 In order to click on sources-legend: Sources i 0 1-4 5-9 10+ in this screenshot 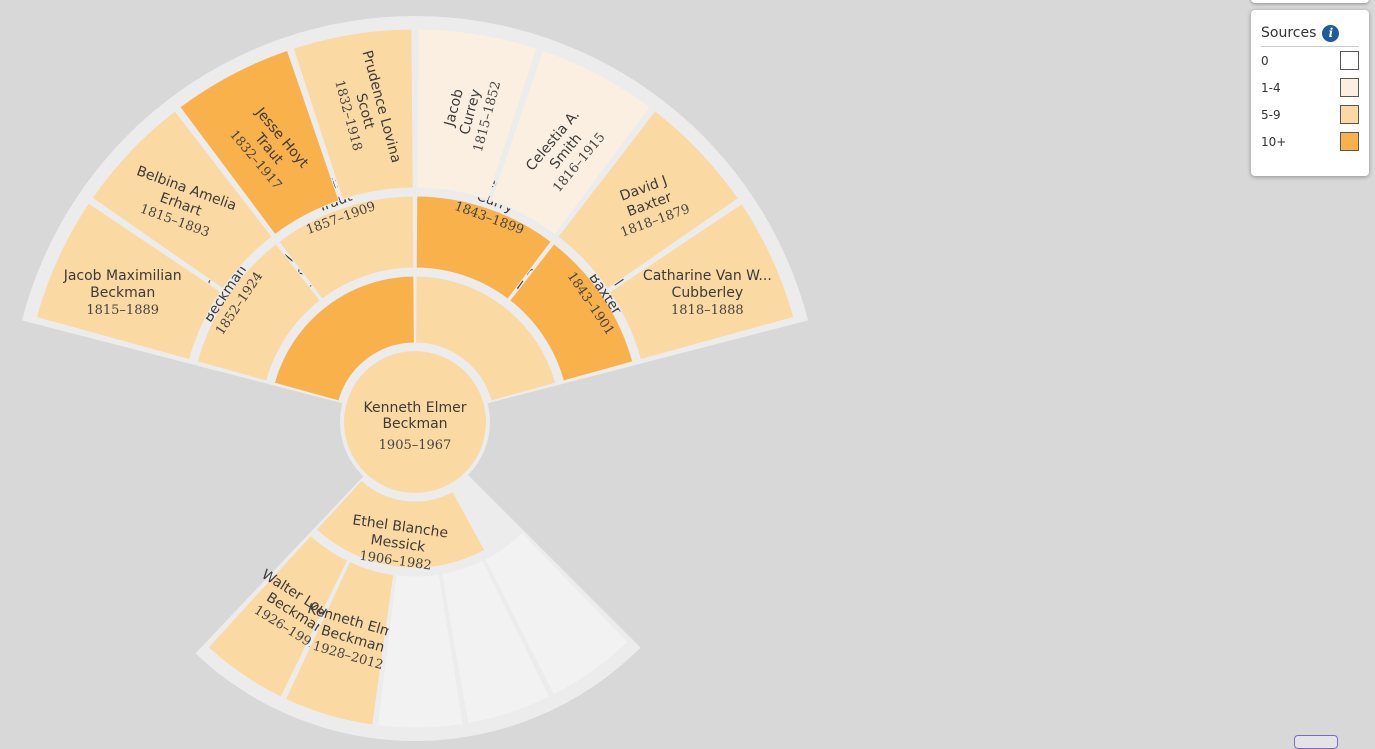, I will do `click(1310, 93)`.